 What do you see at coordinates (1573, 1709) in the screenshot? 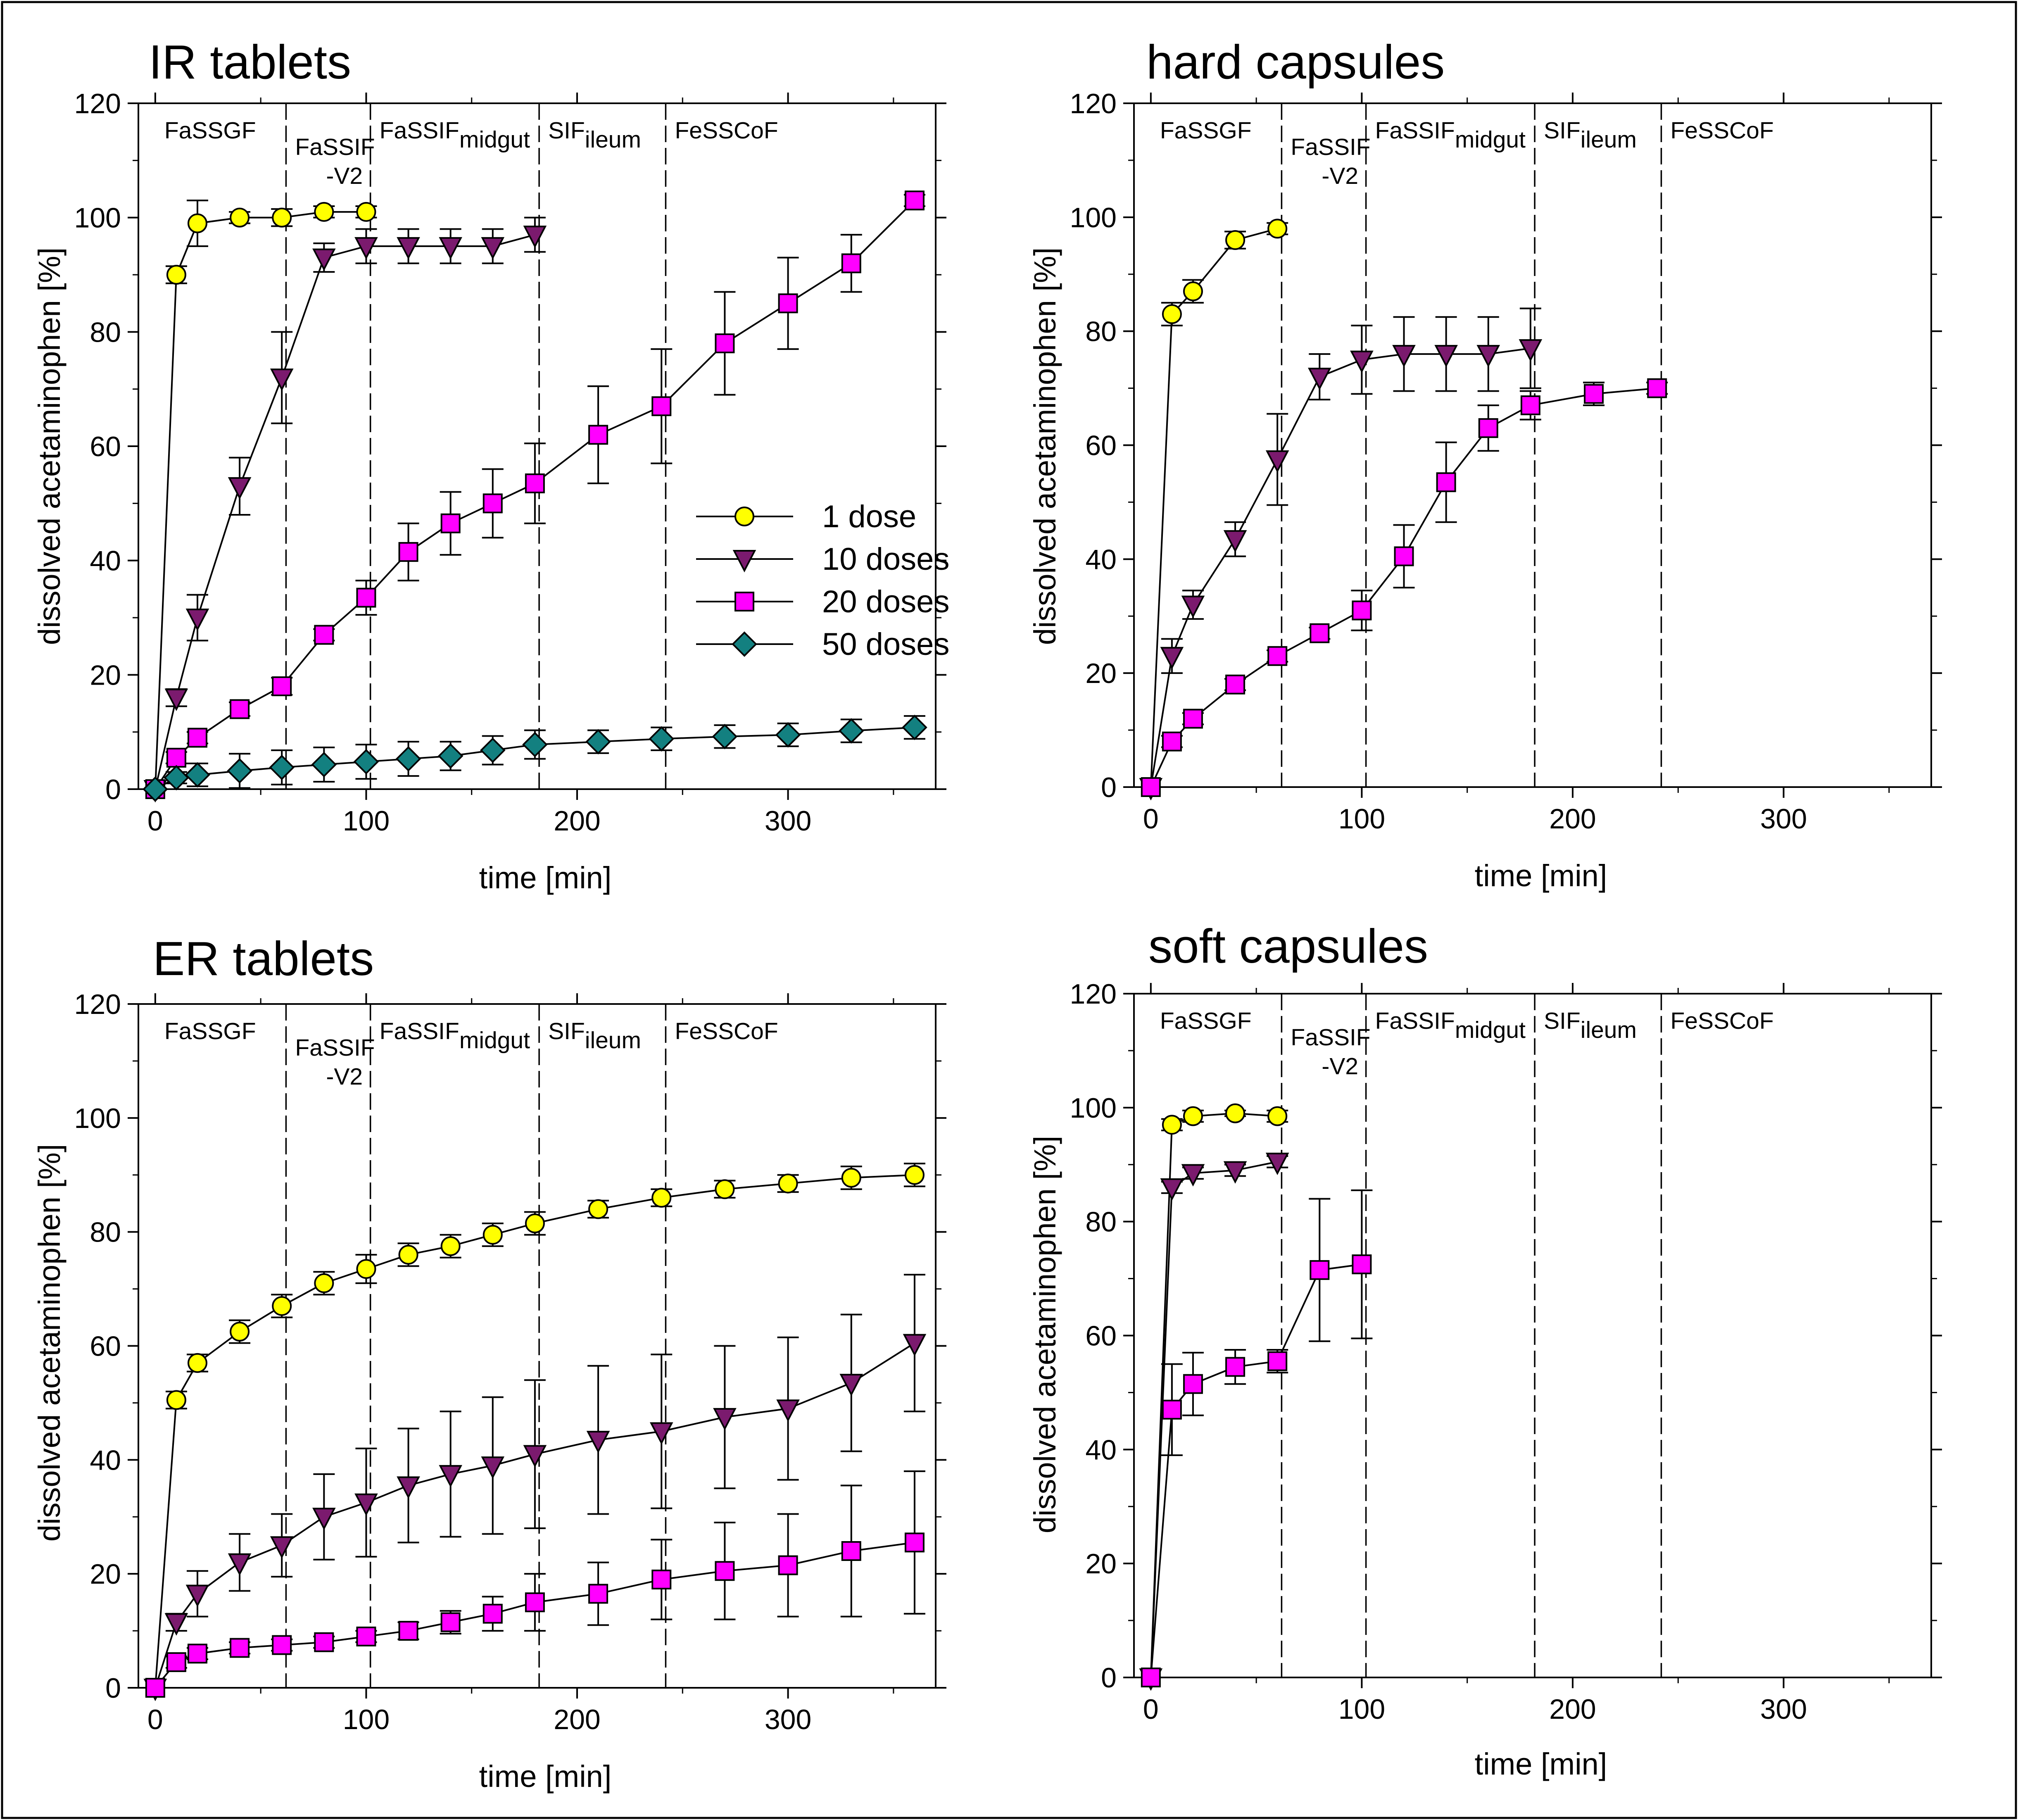
I see `x-tick-label: 200` at bounding box center [1573, 1709].